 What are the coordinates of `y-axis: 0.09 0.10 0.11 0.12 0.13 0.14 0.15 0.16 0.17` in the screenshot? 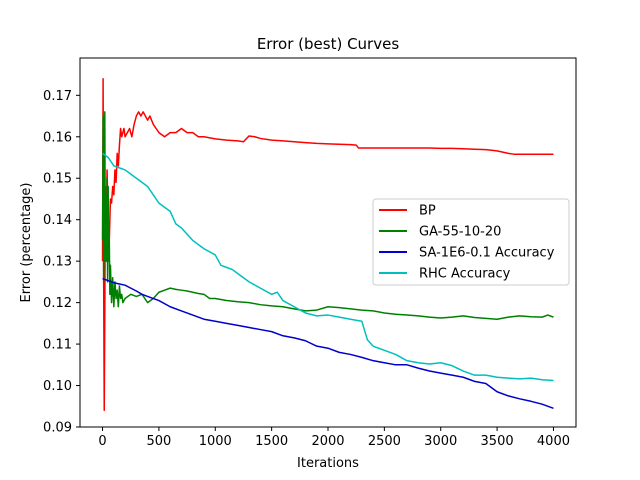 It's located at (61, 262).